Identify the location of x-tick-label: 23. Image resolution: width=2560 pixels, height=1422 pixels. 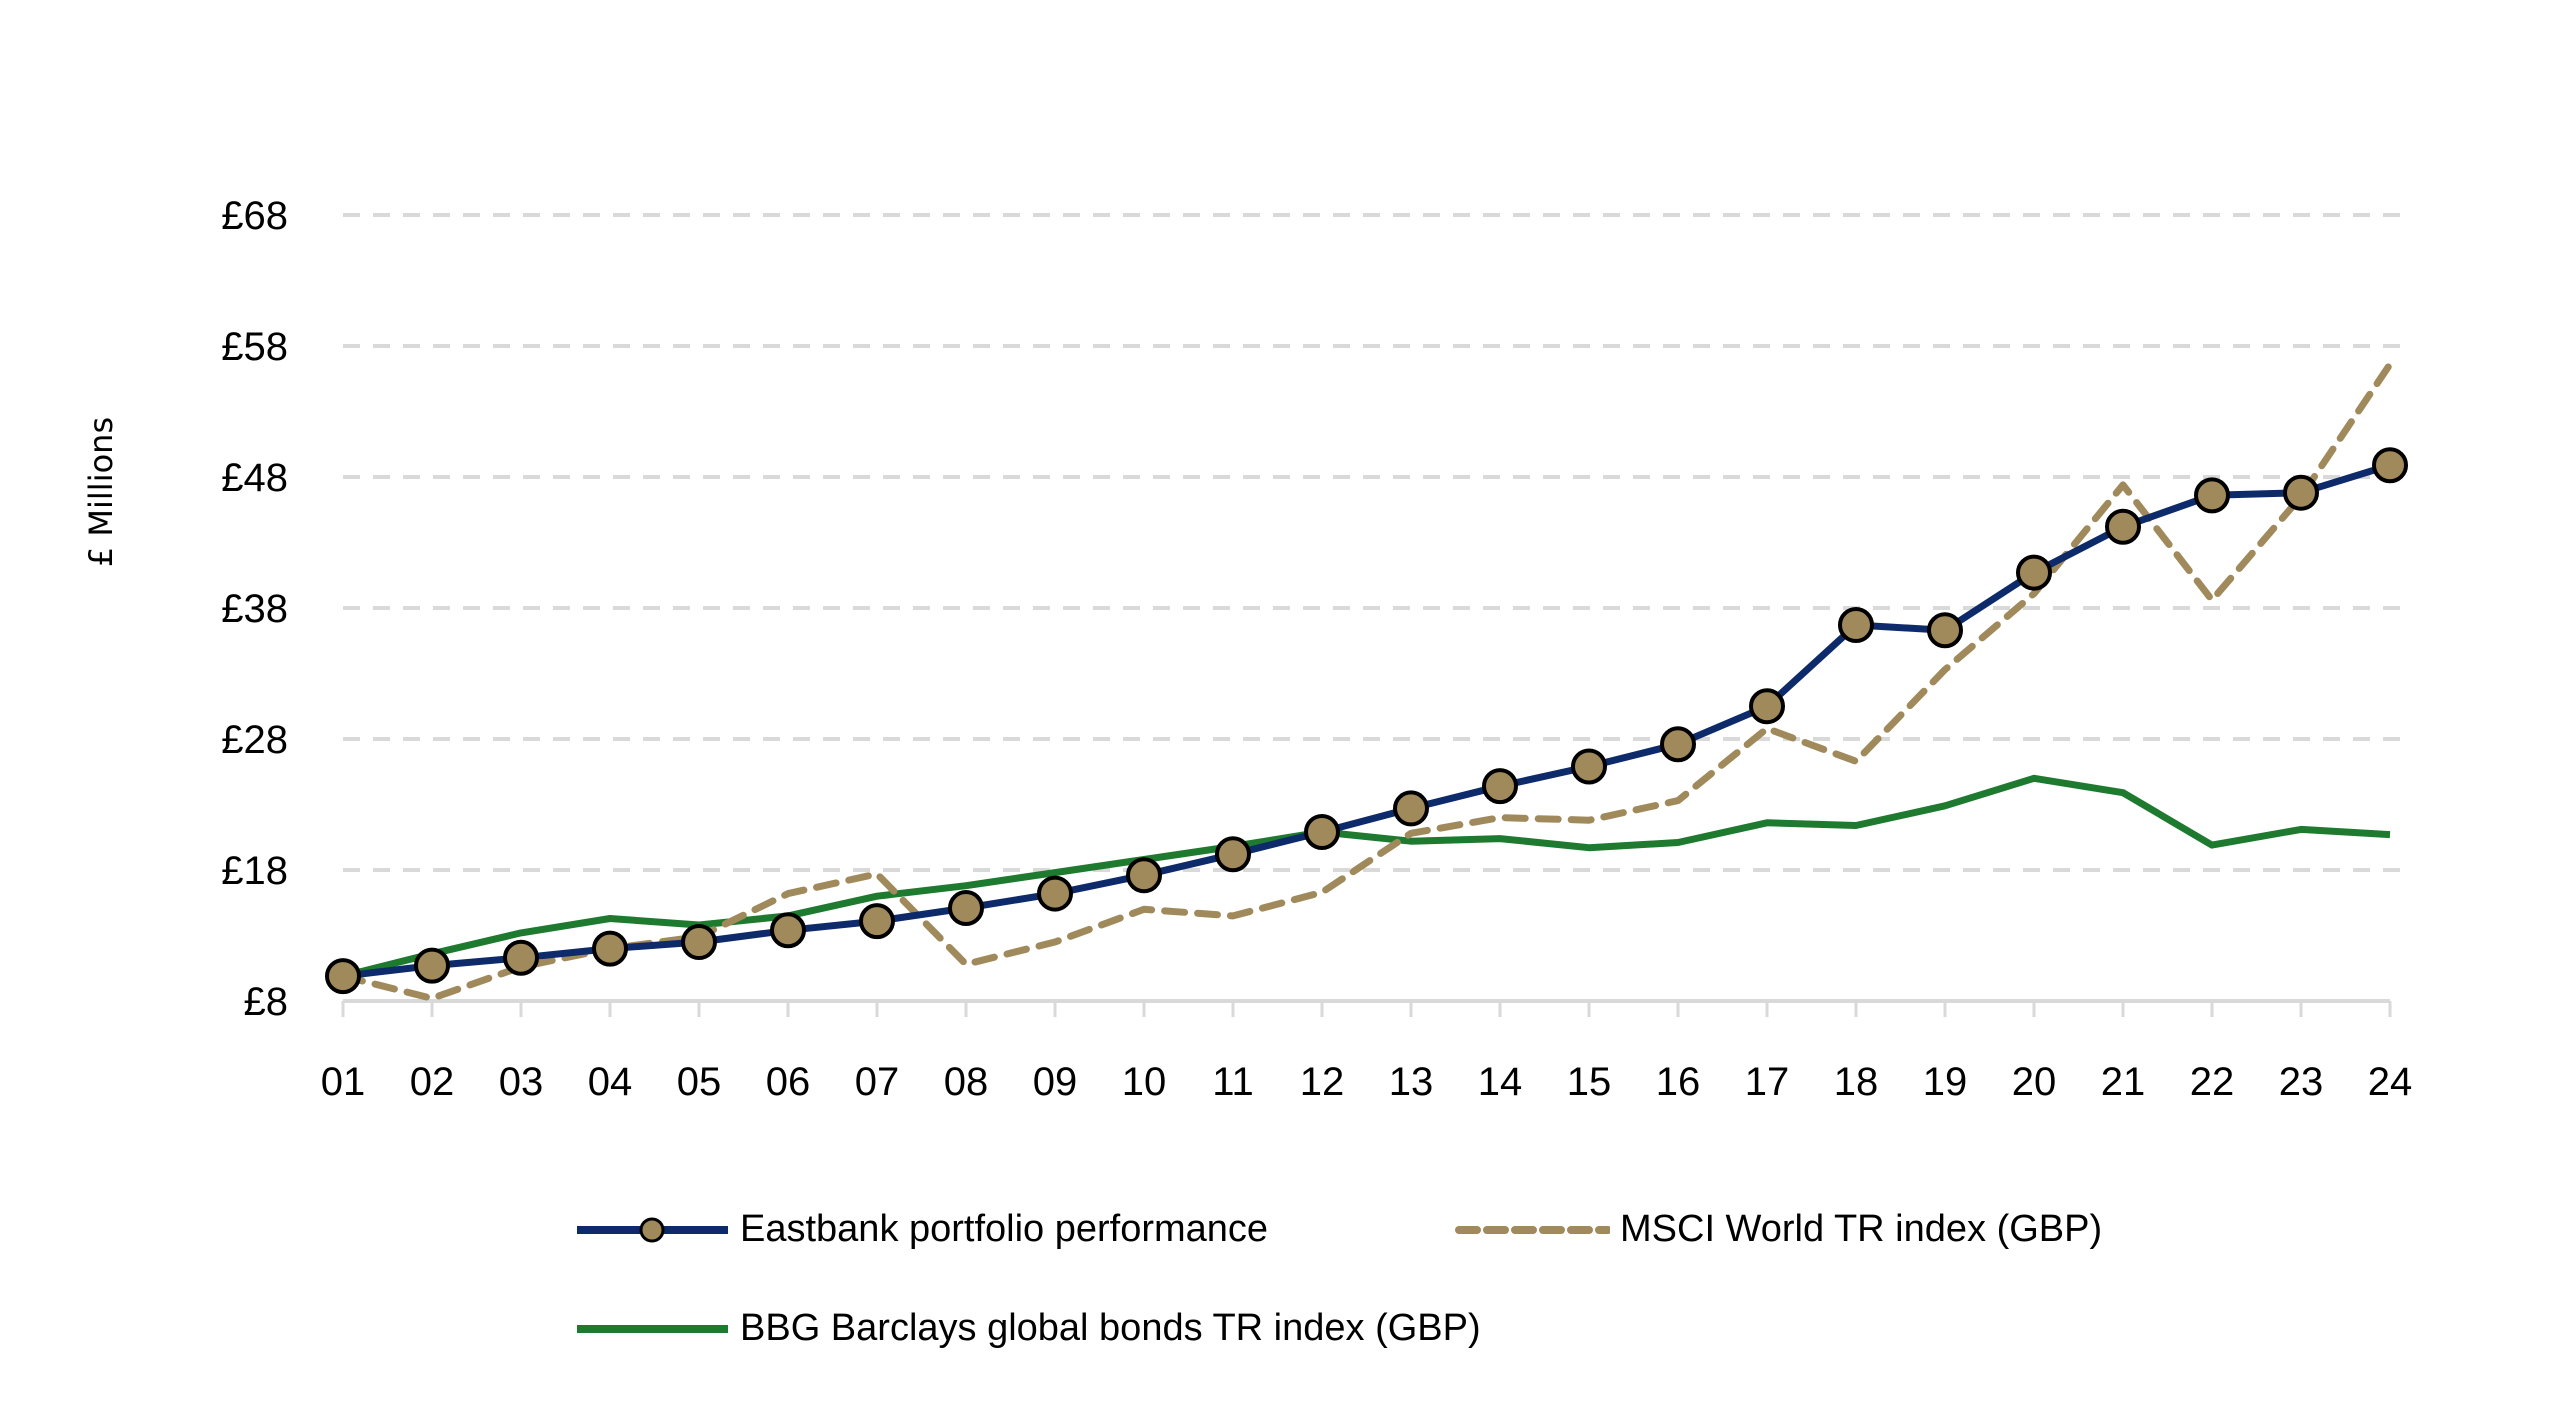
(2301, 1082).